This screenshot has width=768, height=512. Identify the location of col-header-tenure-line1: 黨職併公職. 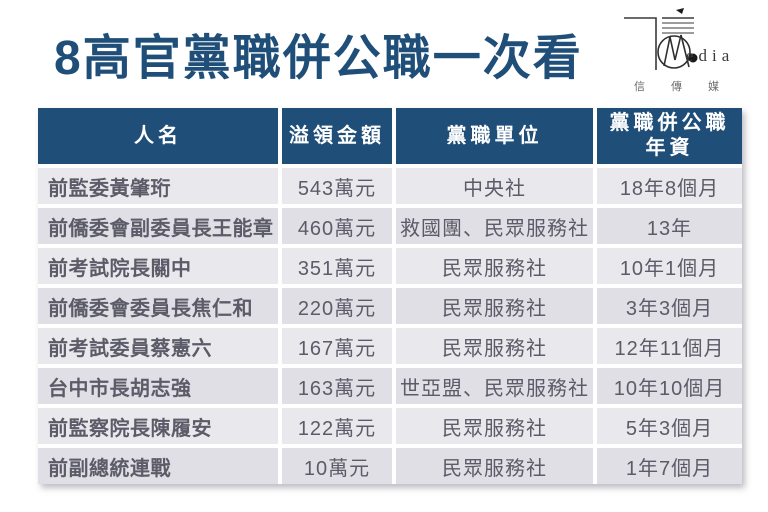
(669, 123).